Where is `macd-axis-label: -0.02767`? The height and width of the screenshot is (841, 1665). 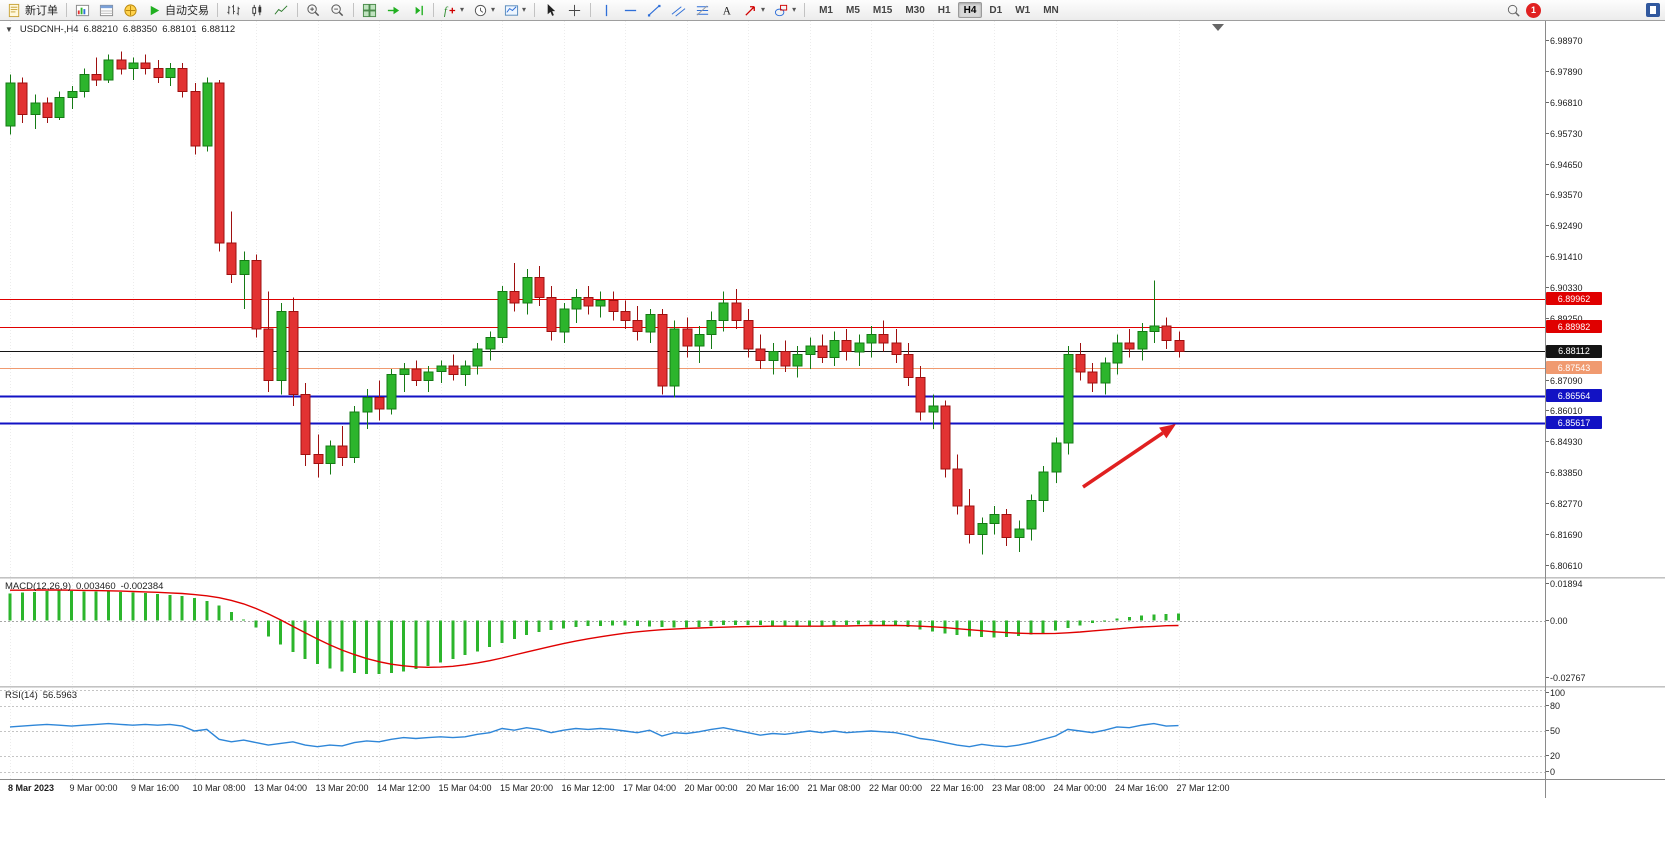
macd-axis-label: -0.02767 is located at coordinates (1566, 678).